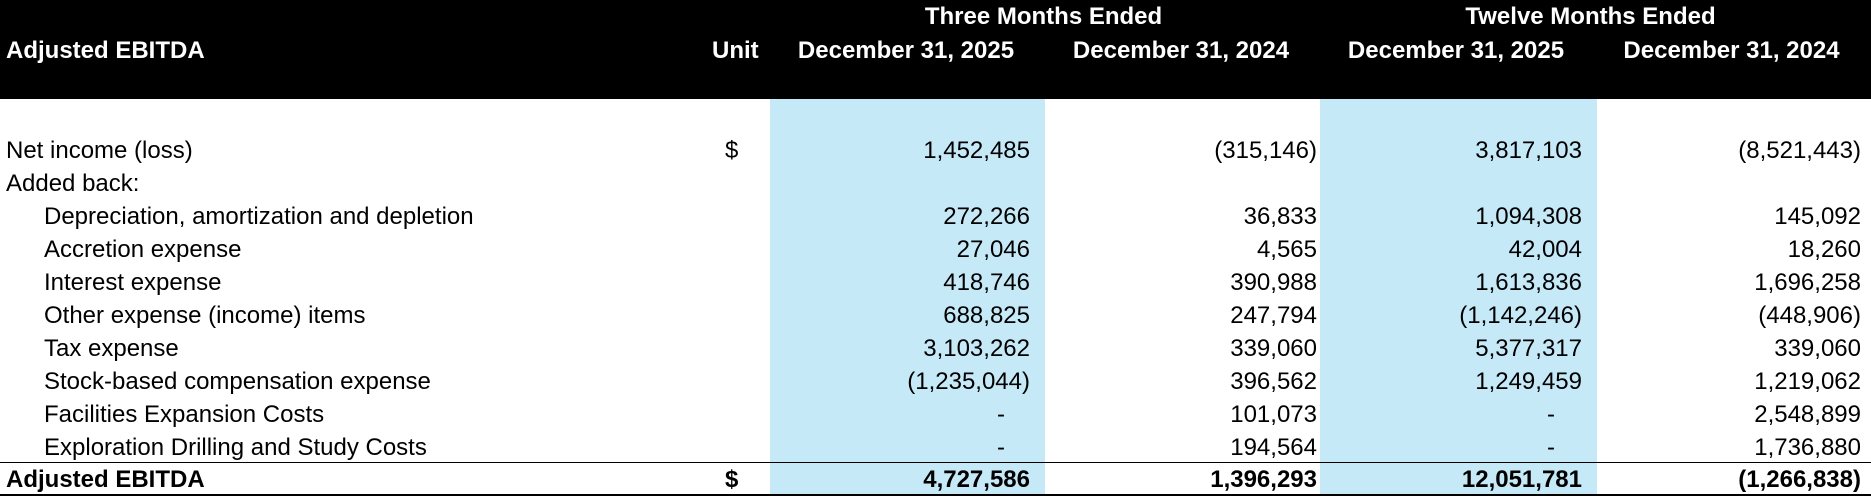  Describe the element at coordinates (1807, 414) in the screenshot. I see `cell-fy-2024: 2,548,899` at that location.